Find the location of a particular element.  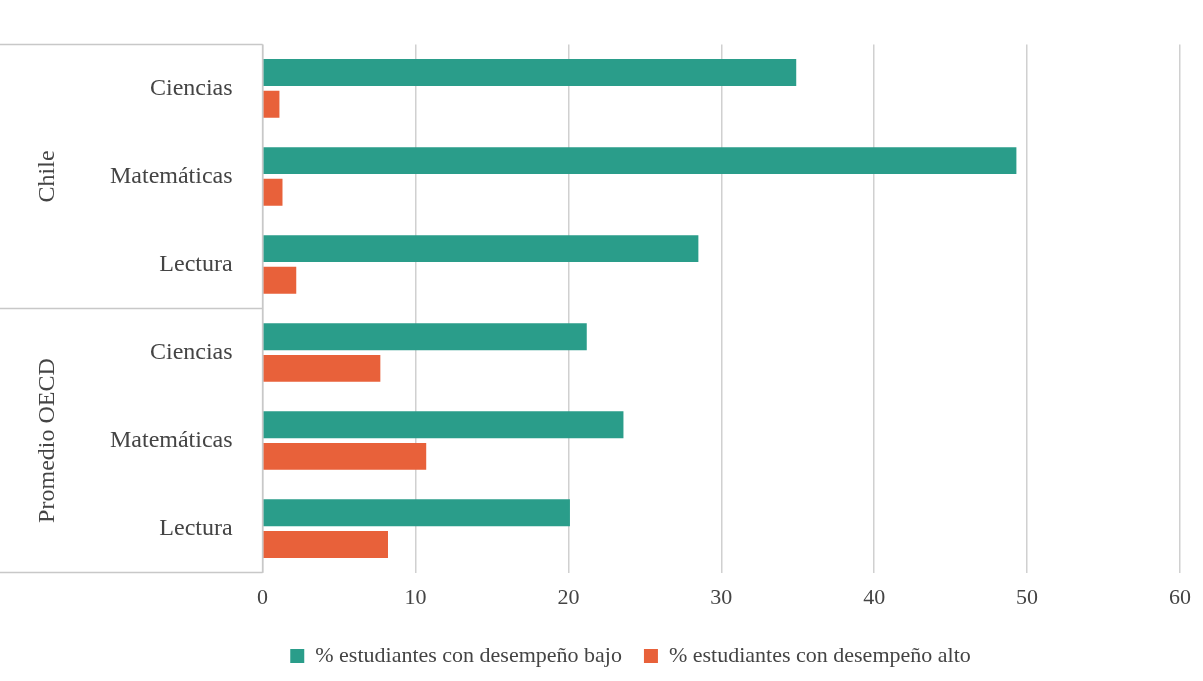

text: Chile is located at coordinates (46, 176).